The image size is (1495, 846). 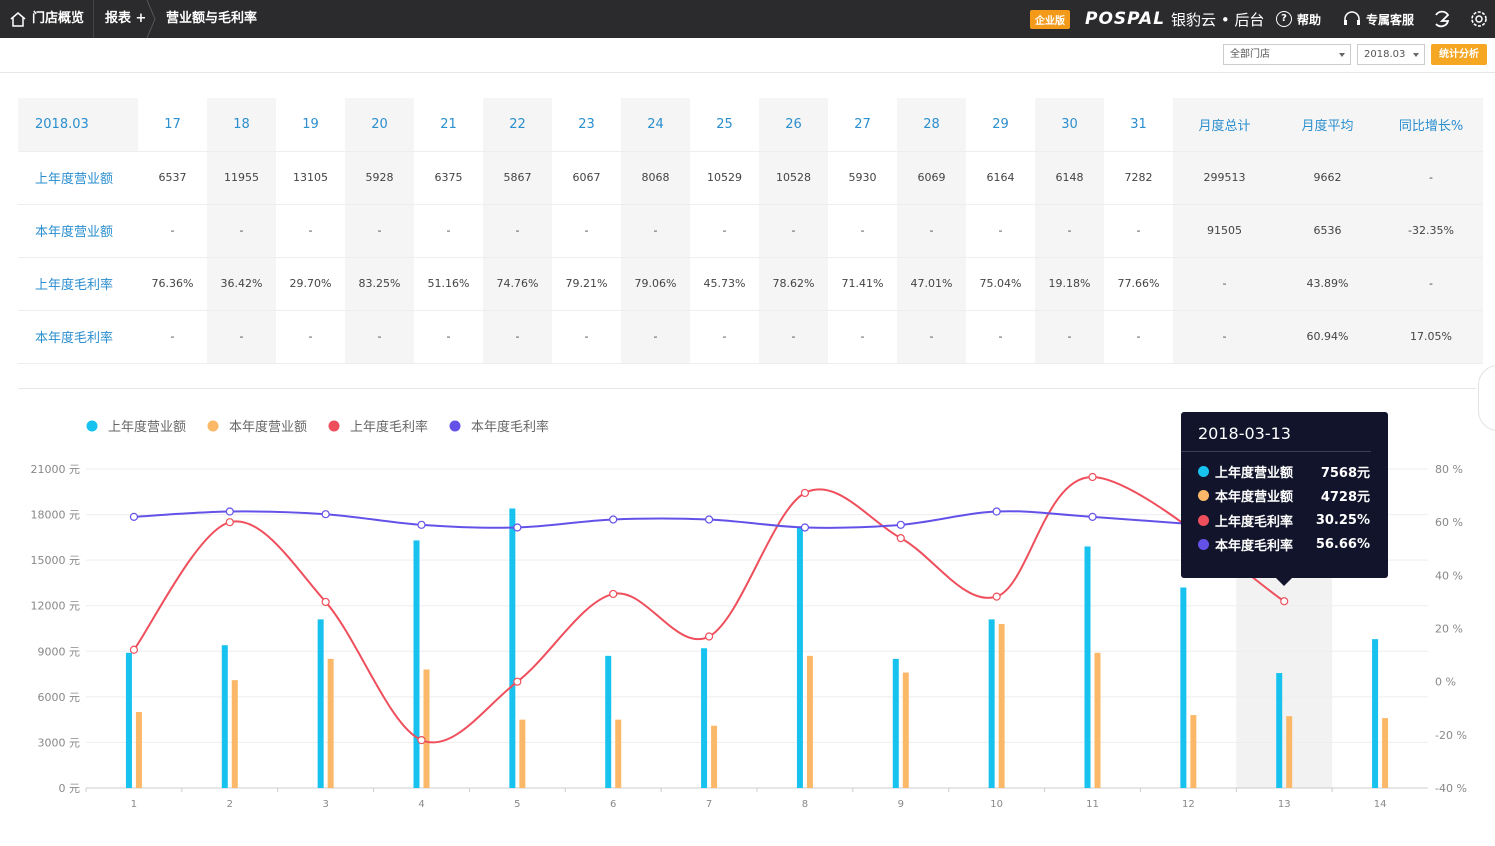 What do you see at coordinates (151, 19) in the screenshot?
I see `breadcrumb-chevron-icon` at bounding box center [151, 19].